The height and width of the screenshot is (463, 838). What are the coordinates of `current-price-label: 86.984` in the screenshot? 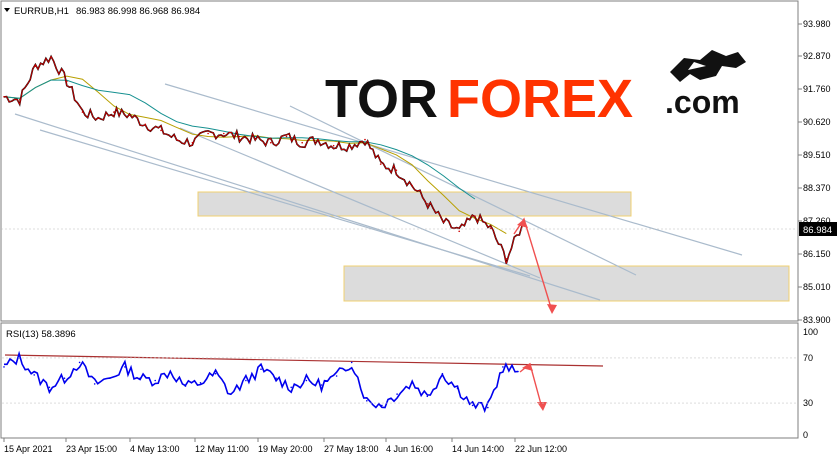 It's located at (817, 230).